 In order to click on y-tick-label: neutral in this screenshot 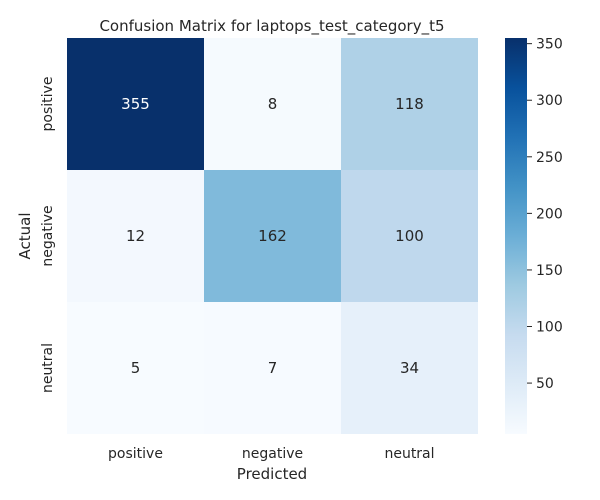, I will do `click(48, 368)`.